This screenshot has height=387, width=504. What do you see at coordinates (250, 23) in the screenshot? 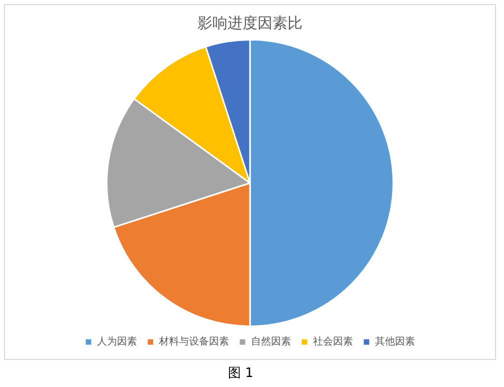
I see `chart-title: 影响进度因素比` at bounding box center [250, 23].